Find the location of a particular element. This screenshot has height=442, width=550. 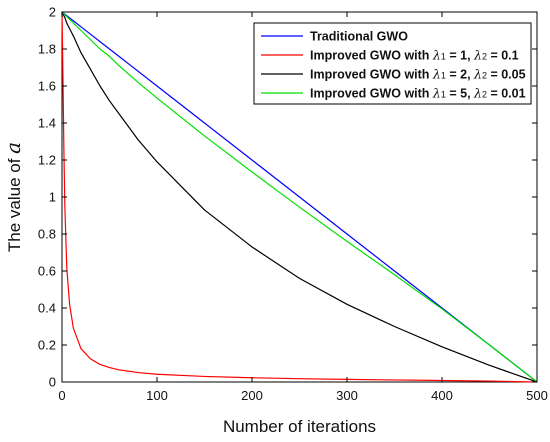

y-axis-label-prefix: The value of is located at coordinates (14, 203).